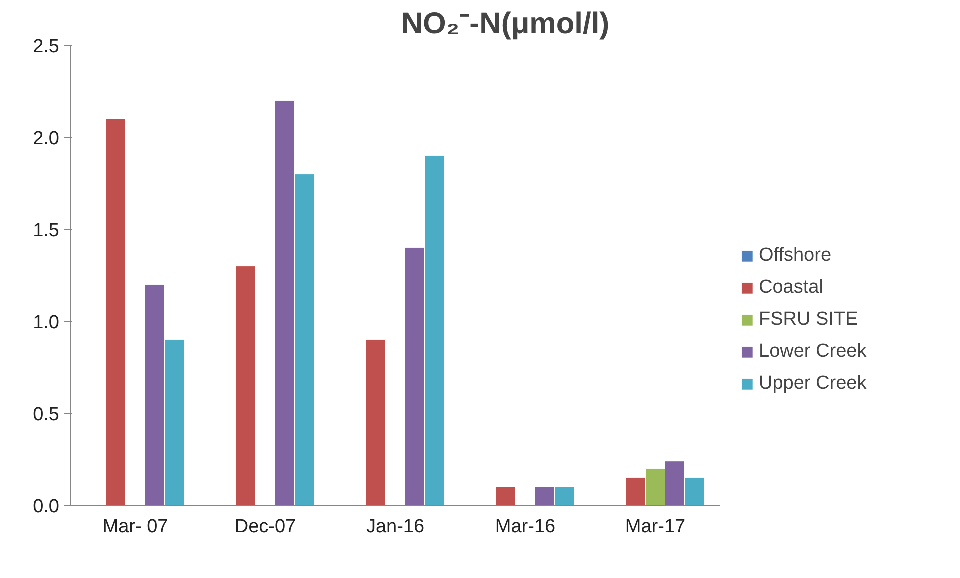  What do you see at coordinates (813, 352) in the screenshot?
I see `legend-label: Lower Creek` at bounding box center [813, 352].